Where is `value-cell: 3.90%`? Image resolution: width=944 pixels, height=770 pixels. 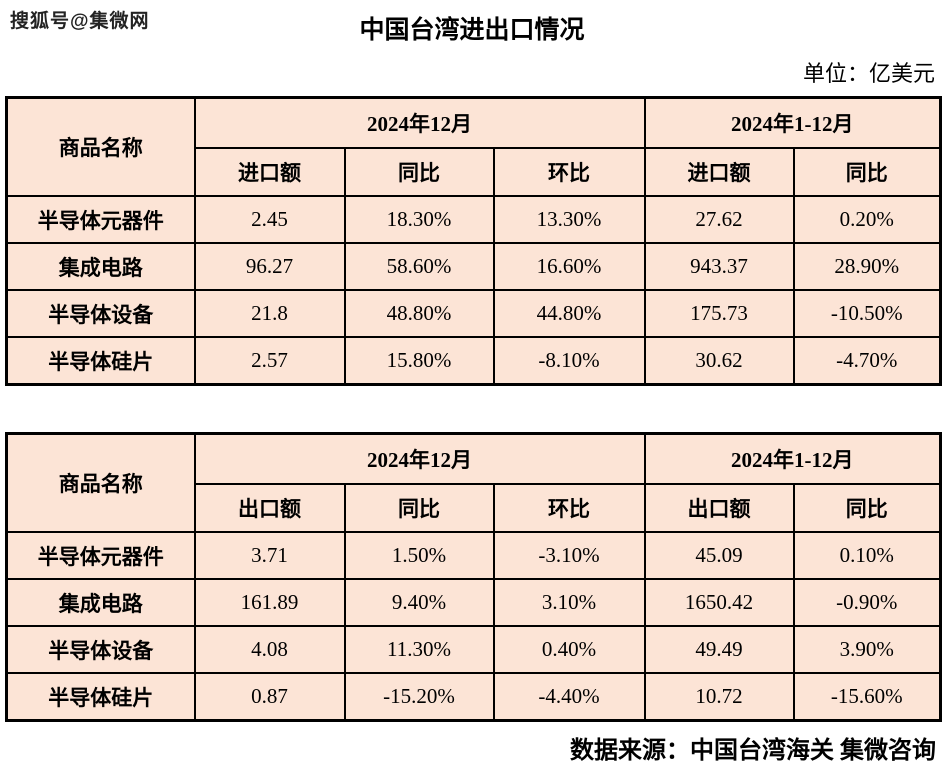 value-cell: 3.90% is located at coordinates (867, 649).